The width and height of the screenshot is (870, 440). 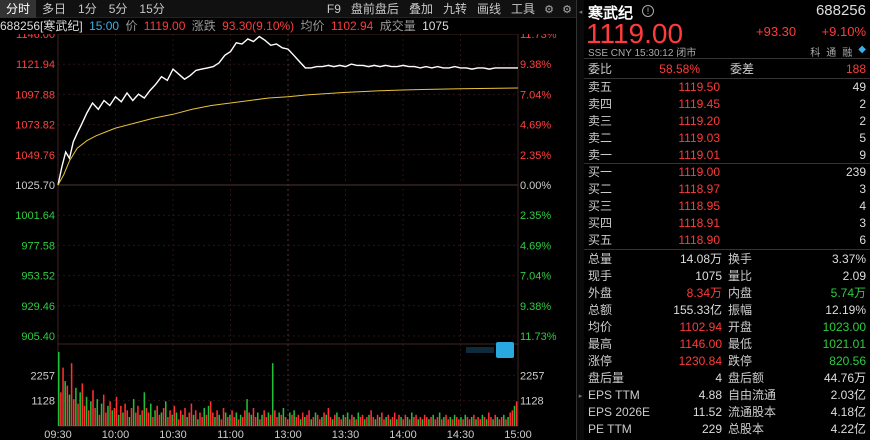 What do you see at coordinates (600, 293) in the screenshot?
I see `stat-label: 外盘` at bounding box center [600, 293].